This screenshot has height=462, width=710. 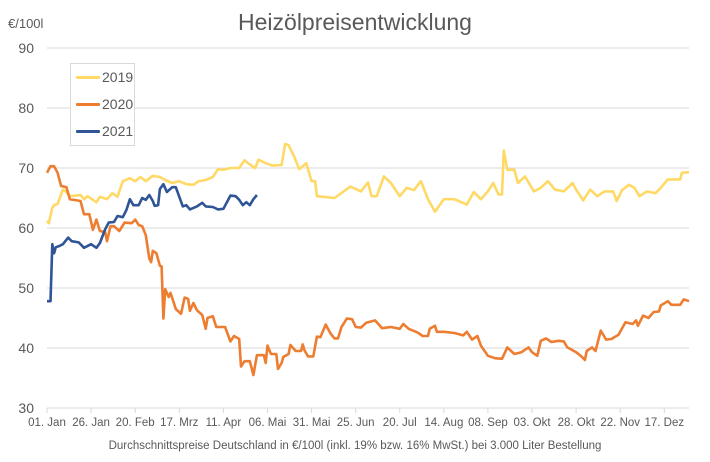 What do you see at coordinates (26, 23) in the screenshot?
I see `y-axis-label: €/100l` at bounding box center [26, 23].